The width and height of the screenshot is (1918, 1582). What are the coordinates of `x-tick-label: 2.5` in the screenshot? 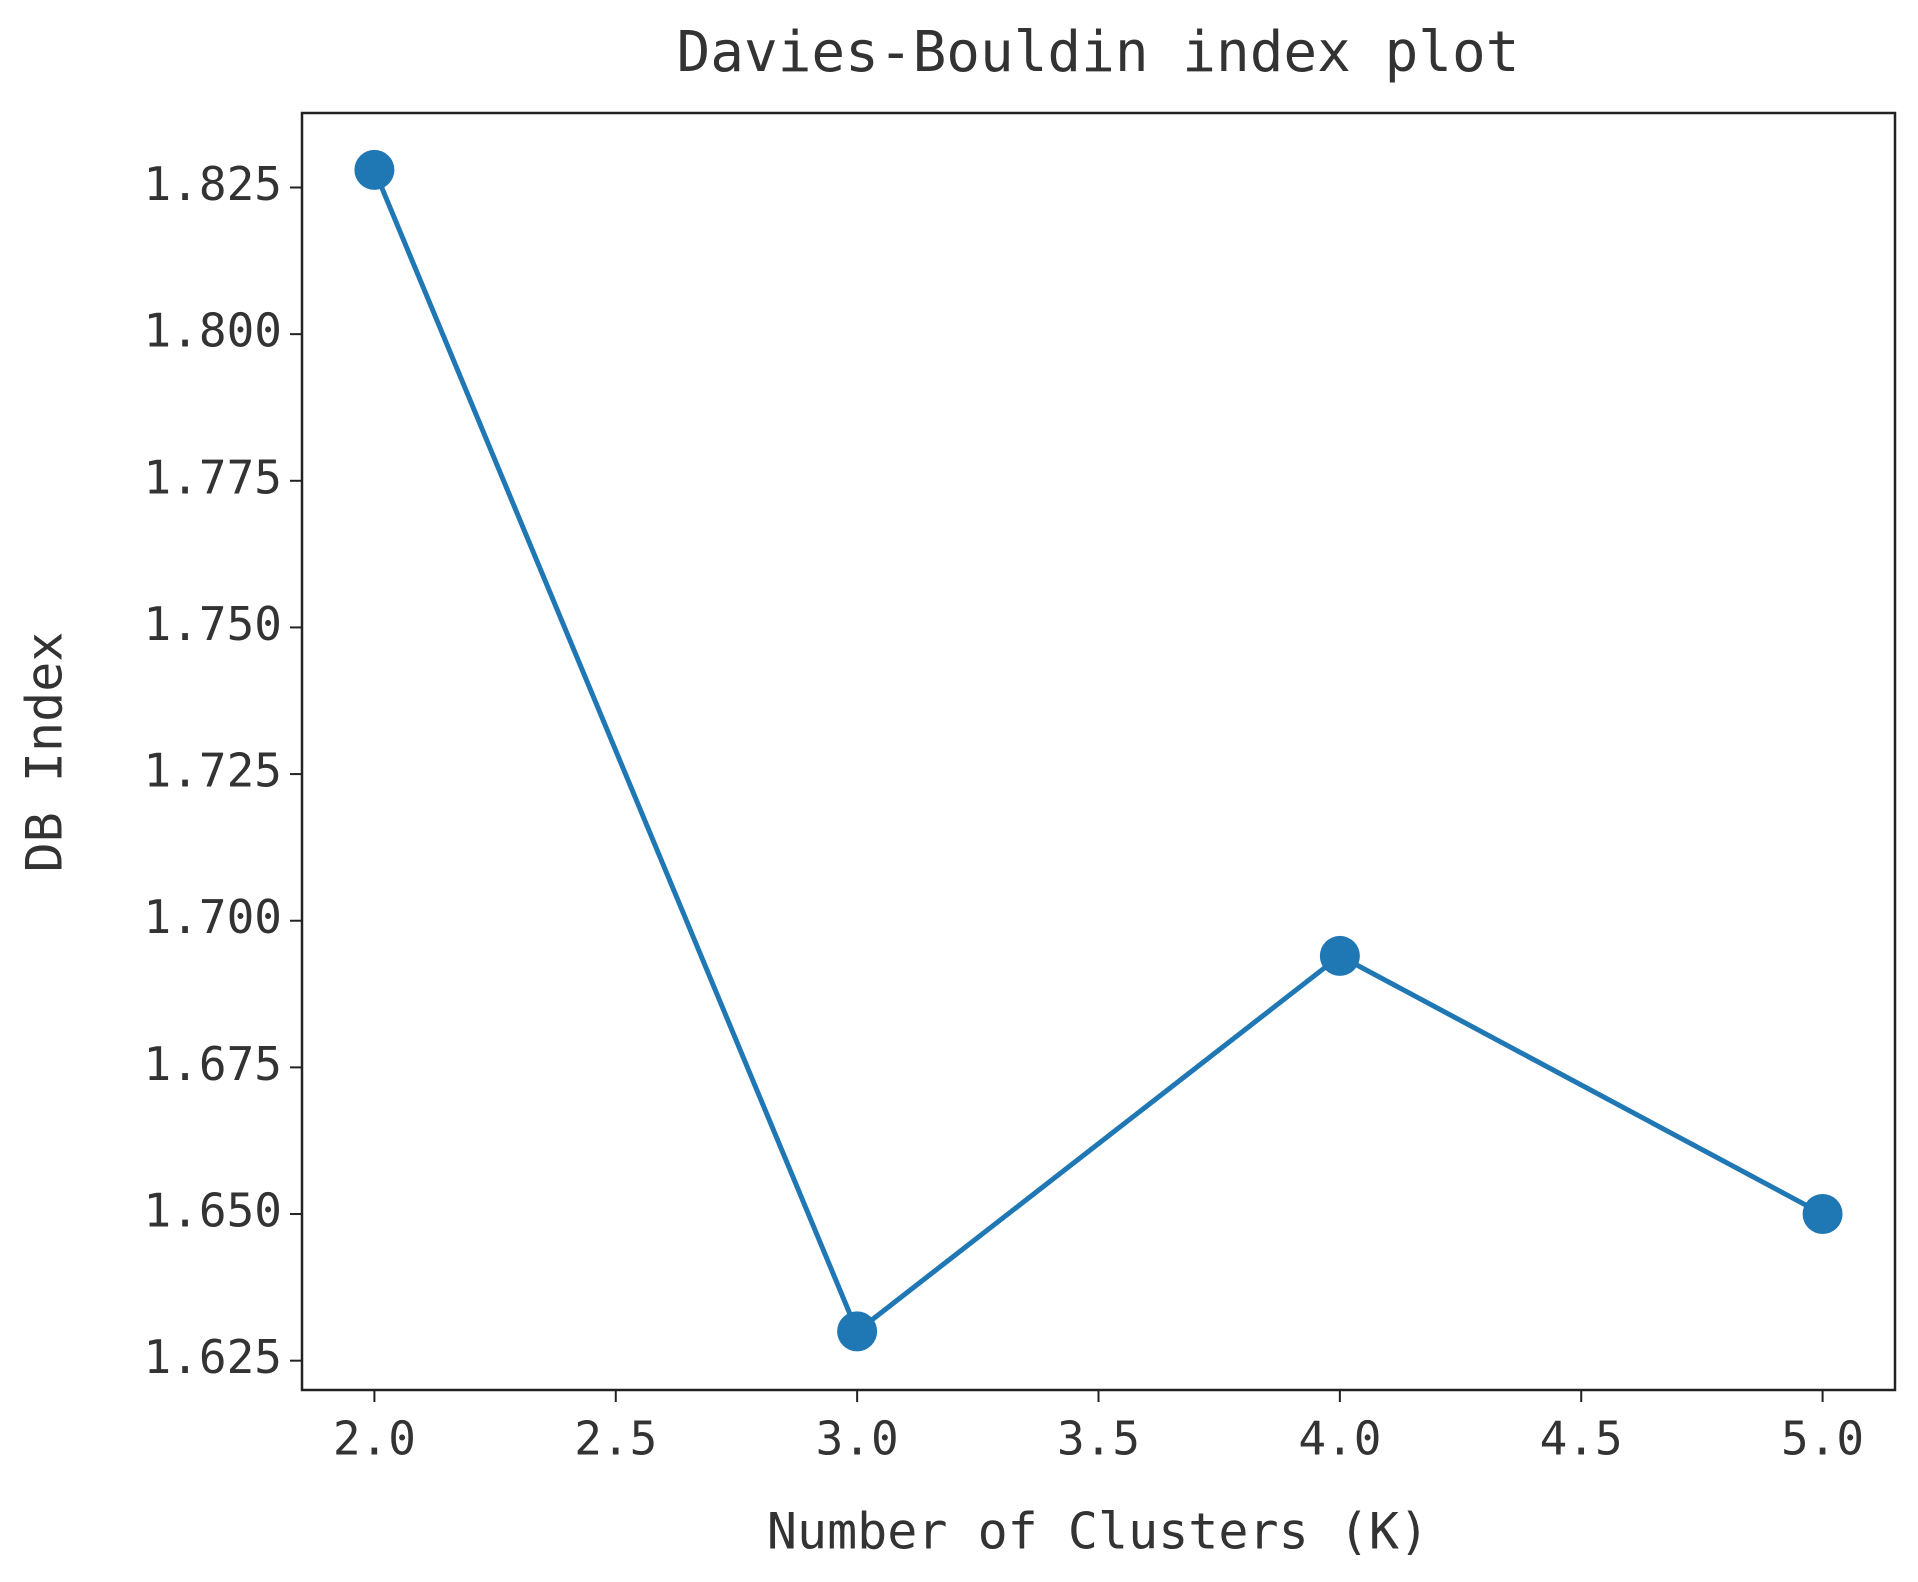 It's located at (615, 1439).